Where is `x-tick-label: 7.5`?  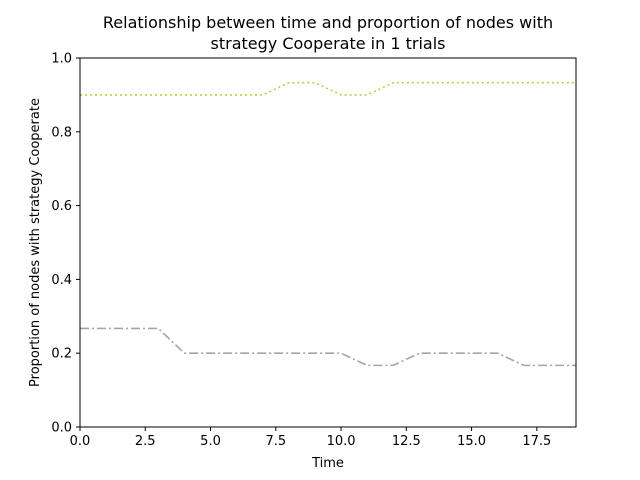
x-tick-label: 7.5 is located at coordinates (275, 441).